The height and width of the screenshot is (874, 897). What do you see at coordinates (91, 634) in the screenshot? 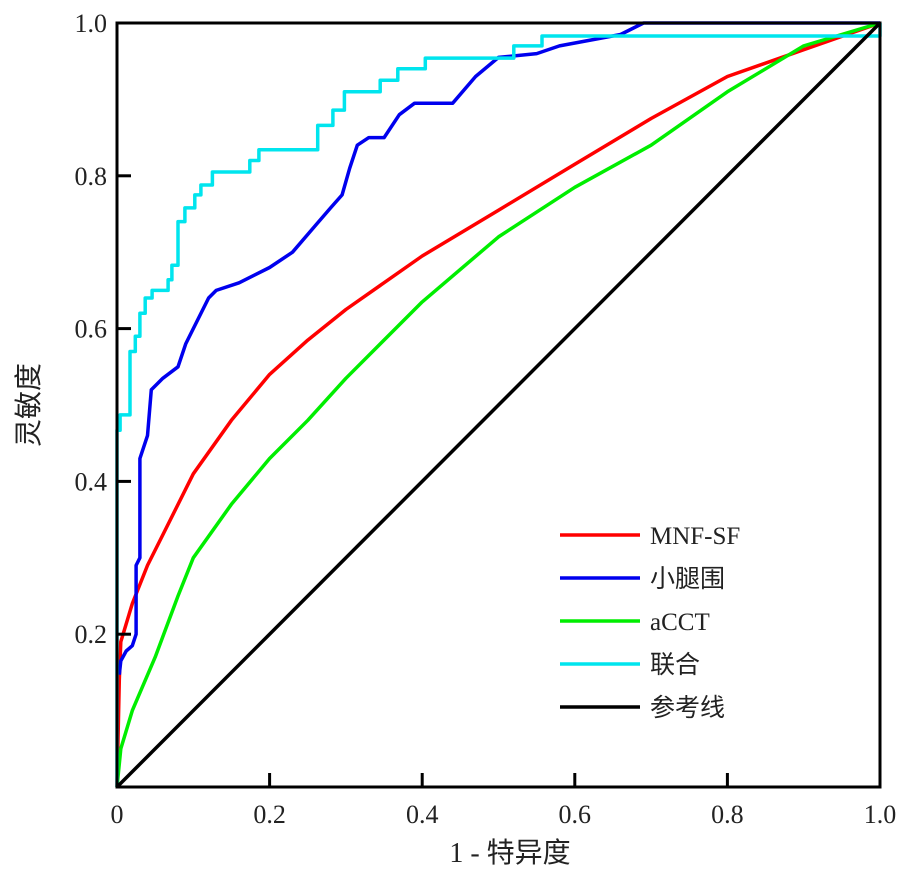
I see `y-tick-label: 0.2` at bounding box center [91, 634].